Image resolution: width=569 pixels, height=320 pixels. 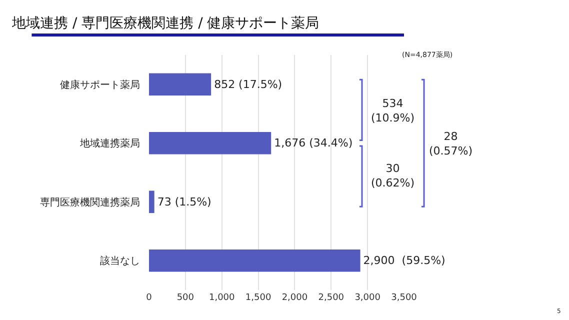 What do you see at coordinates (258, 298) in the screenshot?
I see `x-tick-label: 1,500` at bounding box center [258, 298].